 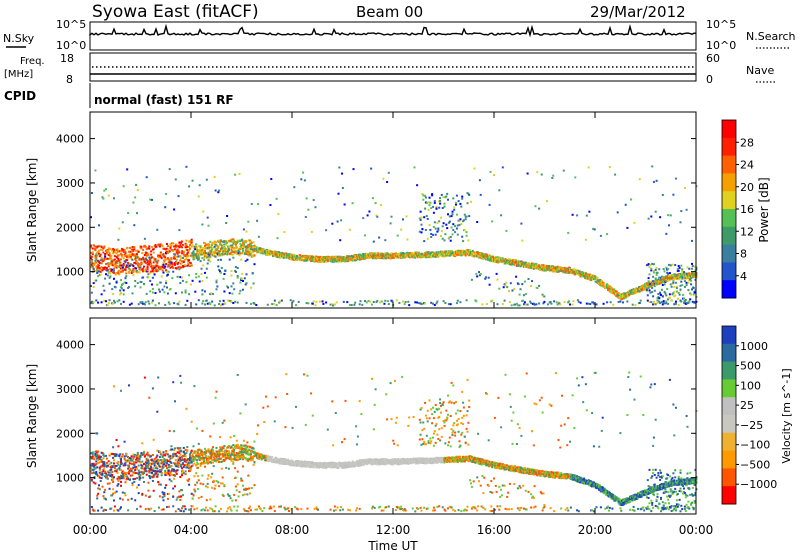 What do you see at coordinates (749, 415) in the screenshot?
I see `velocity-colorbar: 1000 500 100 25 −25 −100 −500 −1000` at bounding box center [749, 415].